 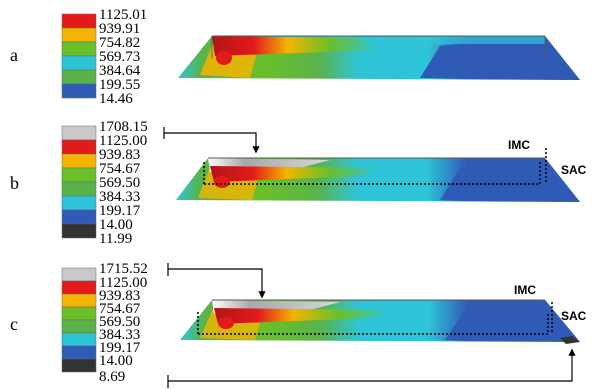 I want to click on min-stress-region, so click(x=570, y=340).